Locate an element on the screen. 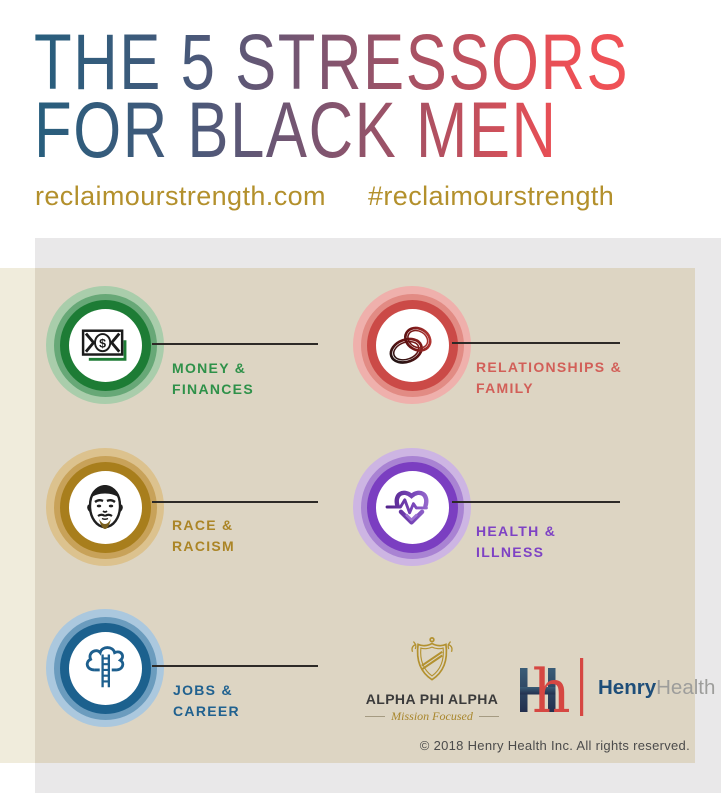 The height and width of the screenshot is (793, 721). health-badge is located at coordinates (412, 507).